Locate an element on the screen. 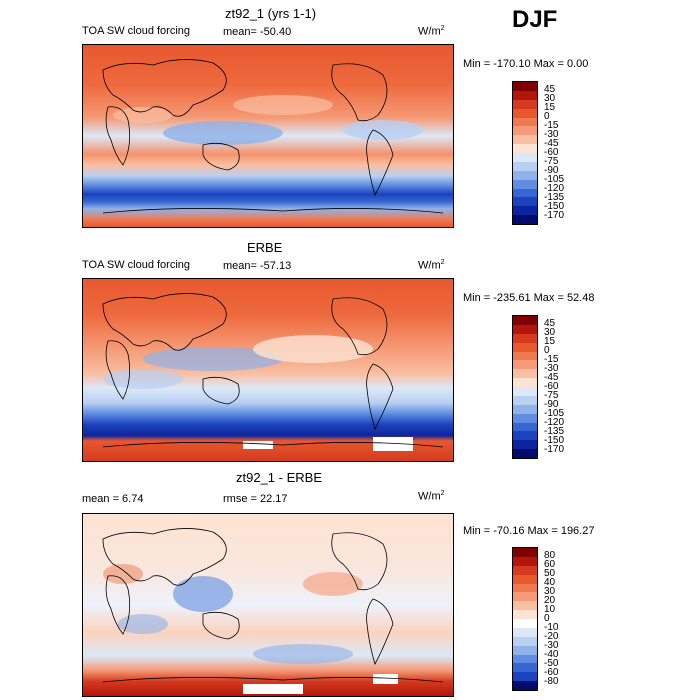 The image size is (700, 700). colorbar-tick-label: -40 is located at coordinates (551, 654).